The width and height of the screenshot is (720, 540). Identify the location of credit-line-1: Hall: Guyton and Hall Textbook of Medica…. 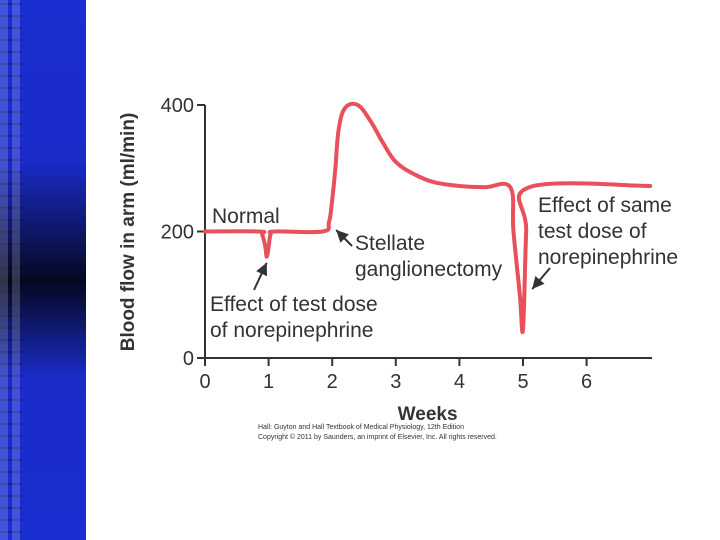
(361, 427).